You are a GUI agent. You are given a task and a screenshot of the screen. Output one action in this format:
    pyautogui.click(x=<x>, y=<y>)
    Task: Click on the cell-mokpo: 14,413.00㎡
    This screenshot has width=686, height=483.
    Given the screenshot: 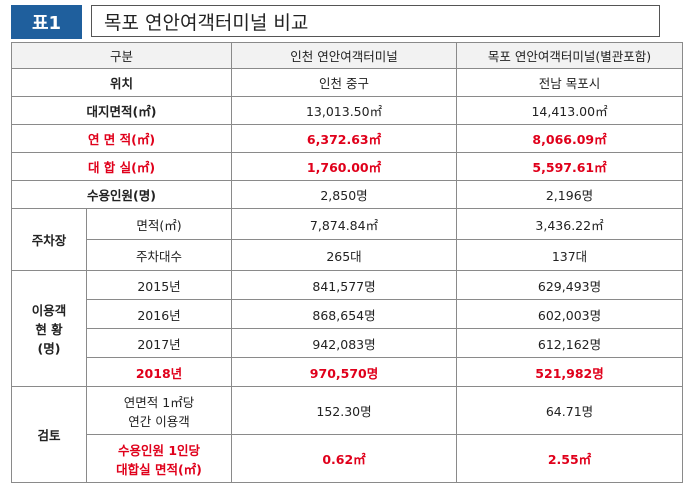 What is the action you would take?
    pyautogui.click(x=570, y=110)
    